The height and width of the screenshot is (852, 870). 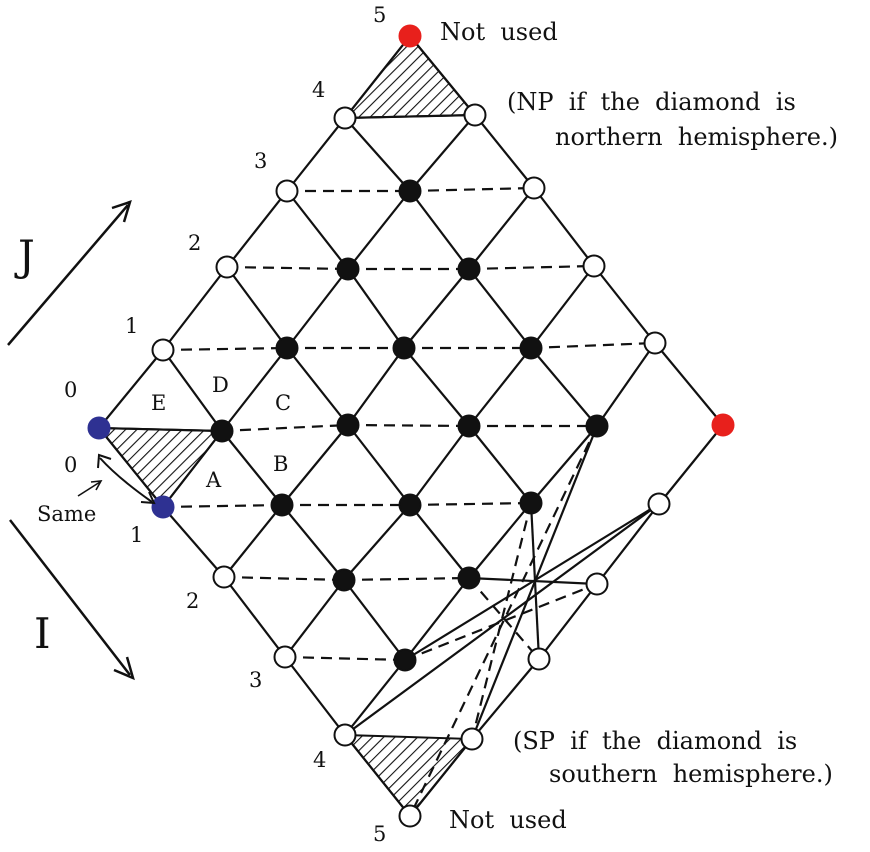 I want to click on j-axis-label: J, so click(x=24, y=255).